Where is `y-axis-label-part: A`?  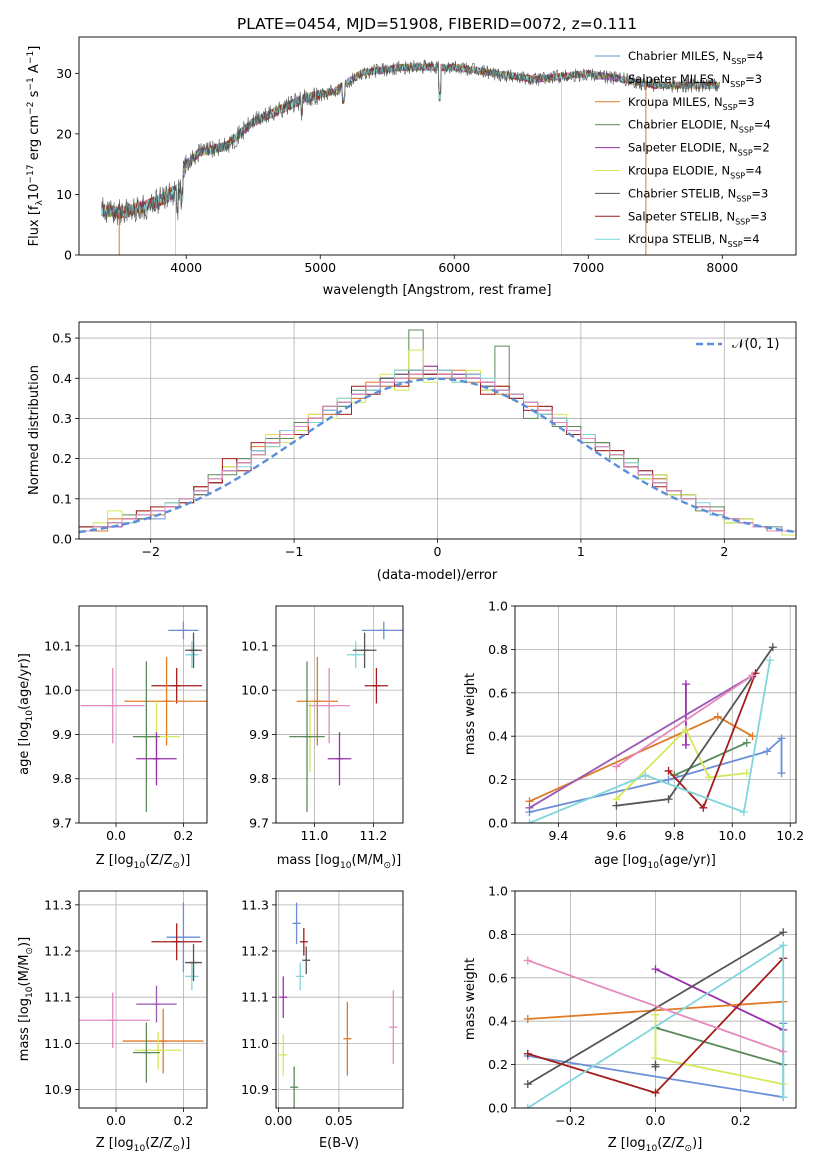
y-axis-label-part: A is located at coordinates (34, 70).